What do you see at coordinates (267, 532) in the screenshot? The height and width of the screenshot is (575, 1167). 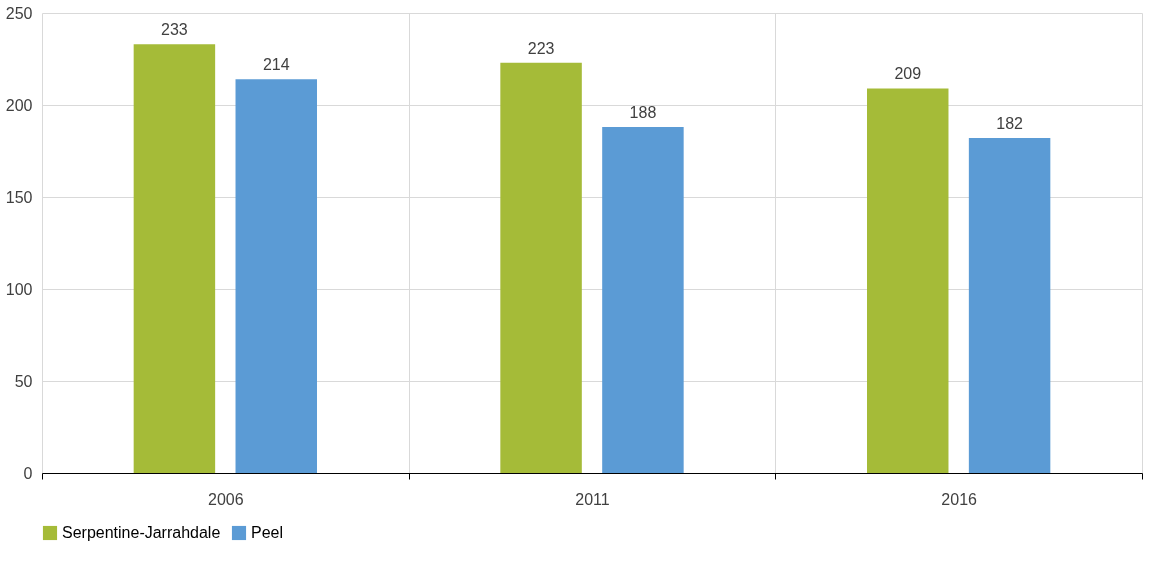 I see `legend-label: Peel` at bounding box center [267, 532].